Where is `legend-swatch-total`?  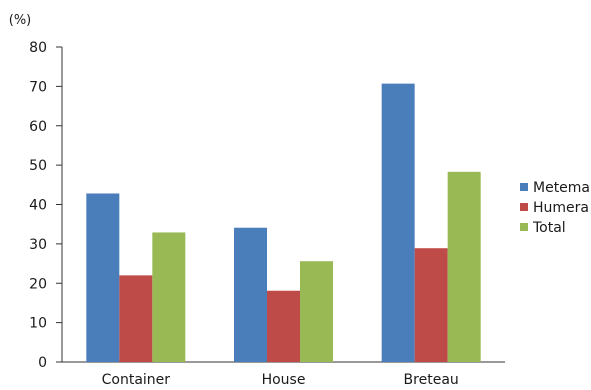 legend-swatch-total is located at coordinates (524, 227).